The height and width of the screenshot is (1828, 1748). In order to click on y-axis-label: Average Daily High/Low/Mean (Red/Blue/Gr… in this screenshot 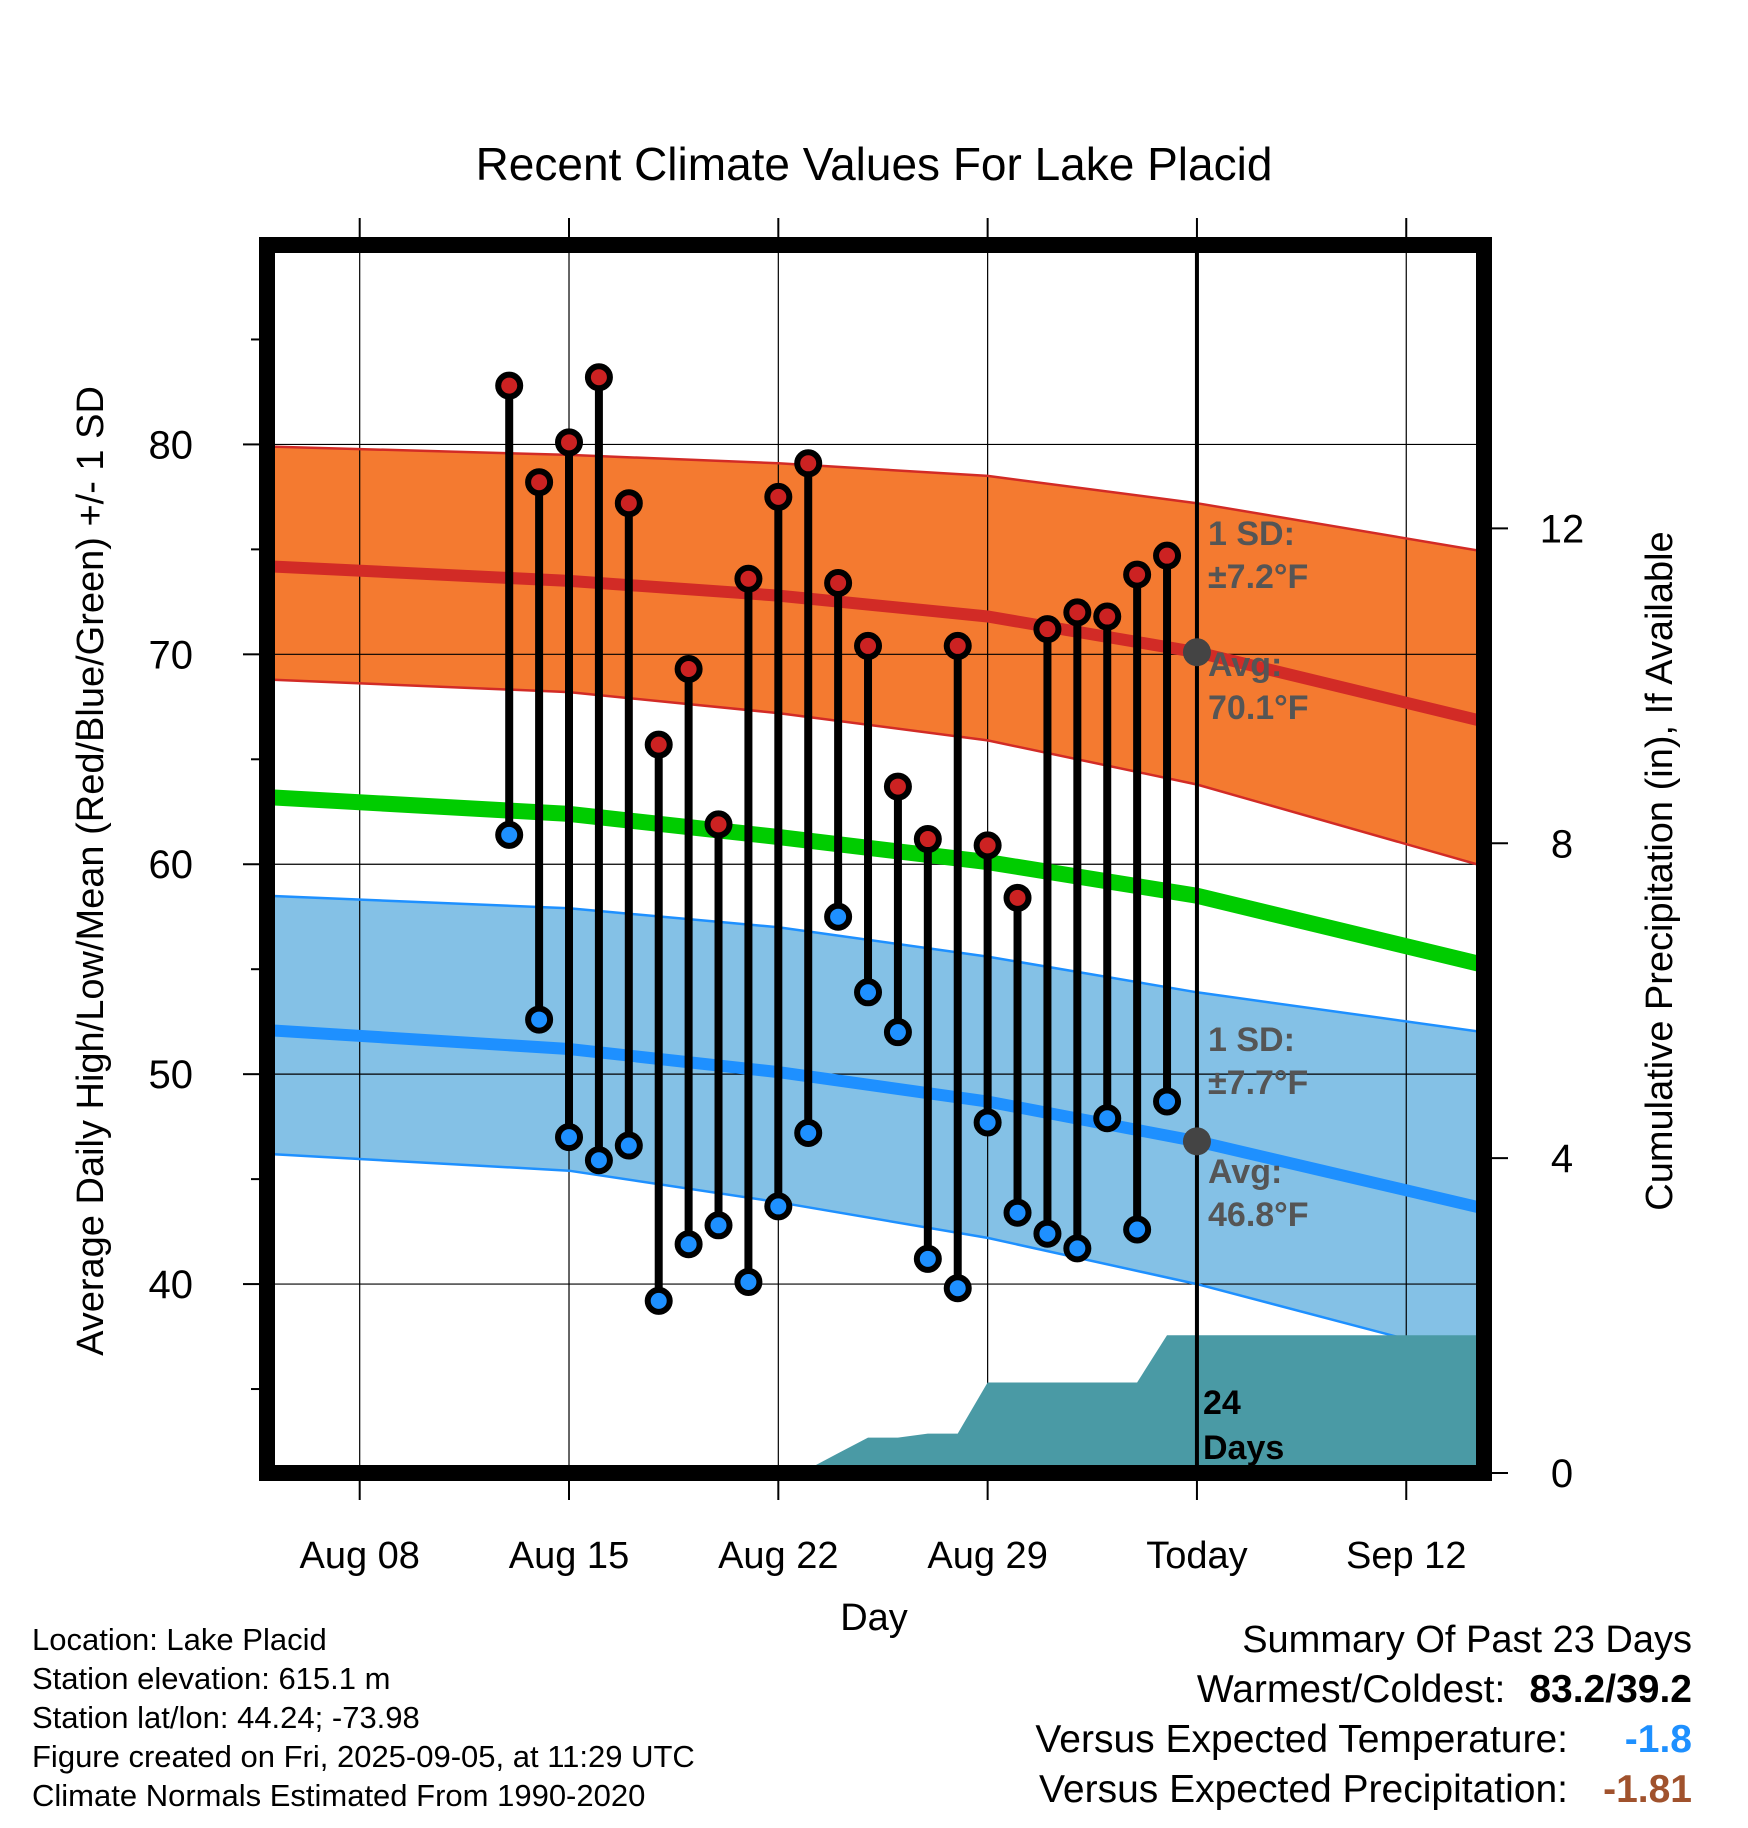, I will do `click(91, 871)`.